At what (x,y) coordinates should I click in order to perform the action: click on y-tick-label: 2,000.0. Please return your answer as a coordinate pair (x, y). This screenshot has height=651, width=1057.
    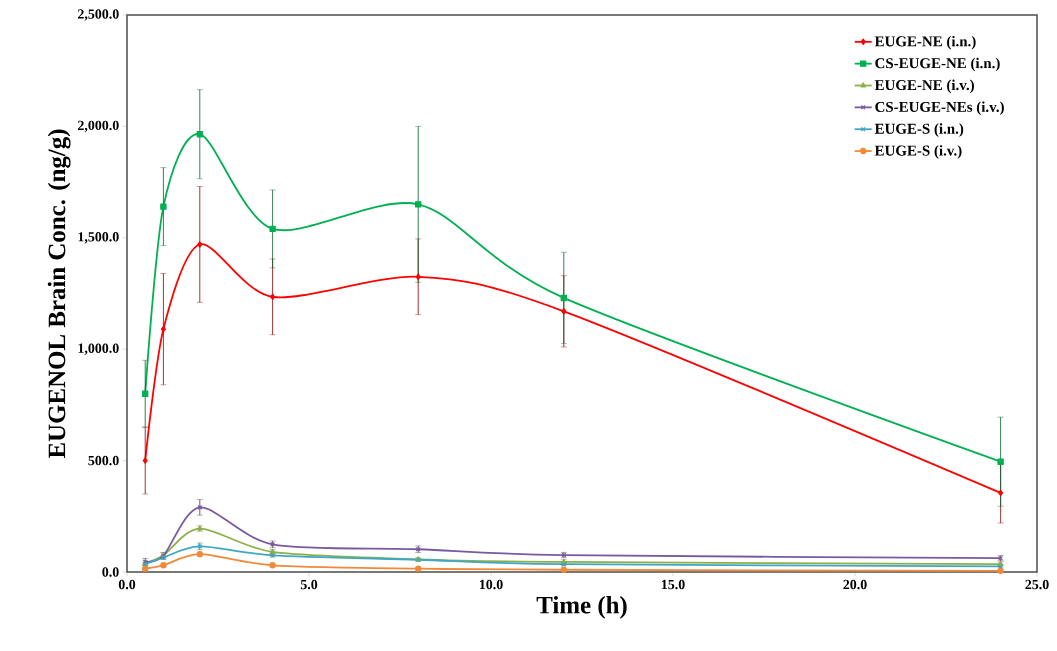
    Looking at the image, I should click on (98, 126).